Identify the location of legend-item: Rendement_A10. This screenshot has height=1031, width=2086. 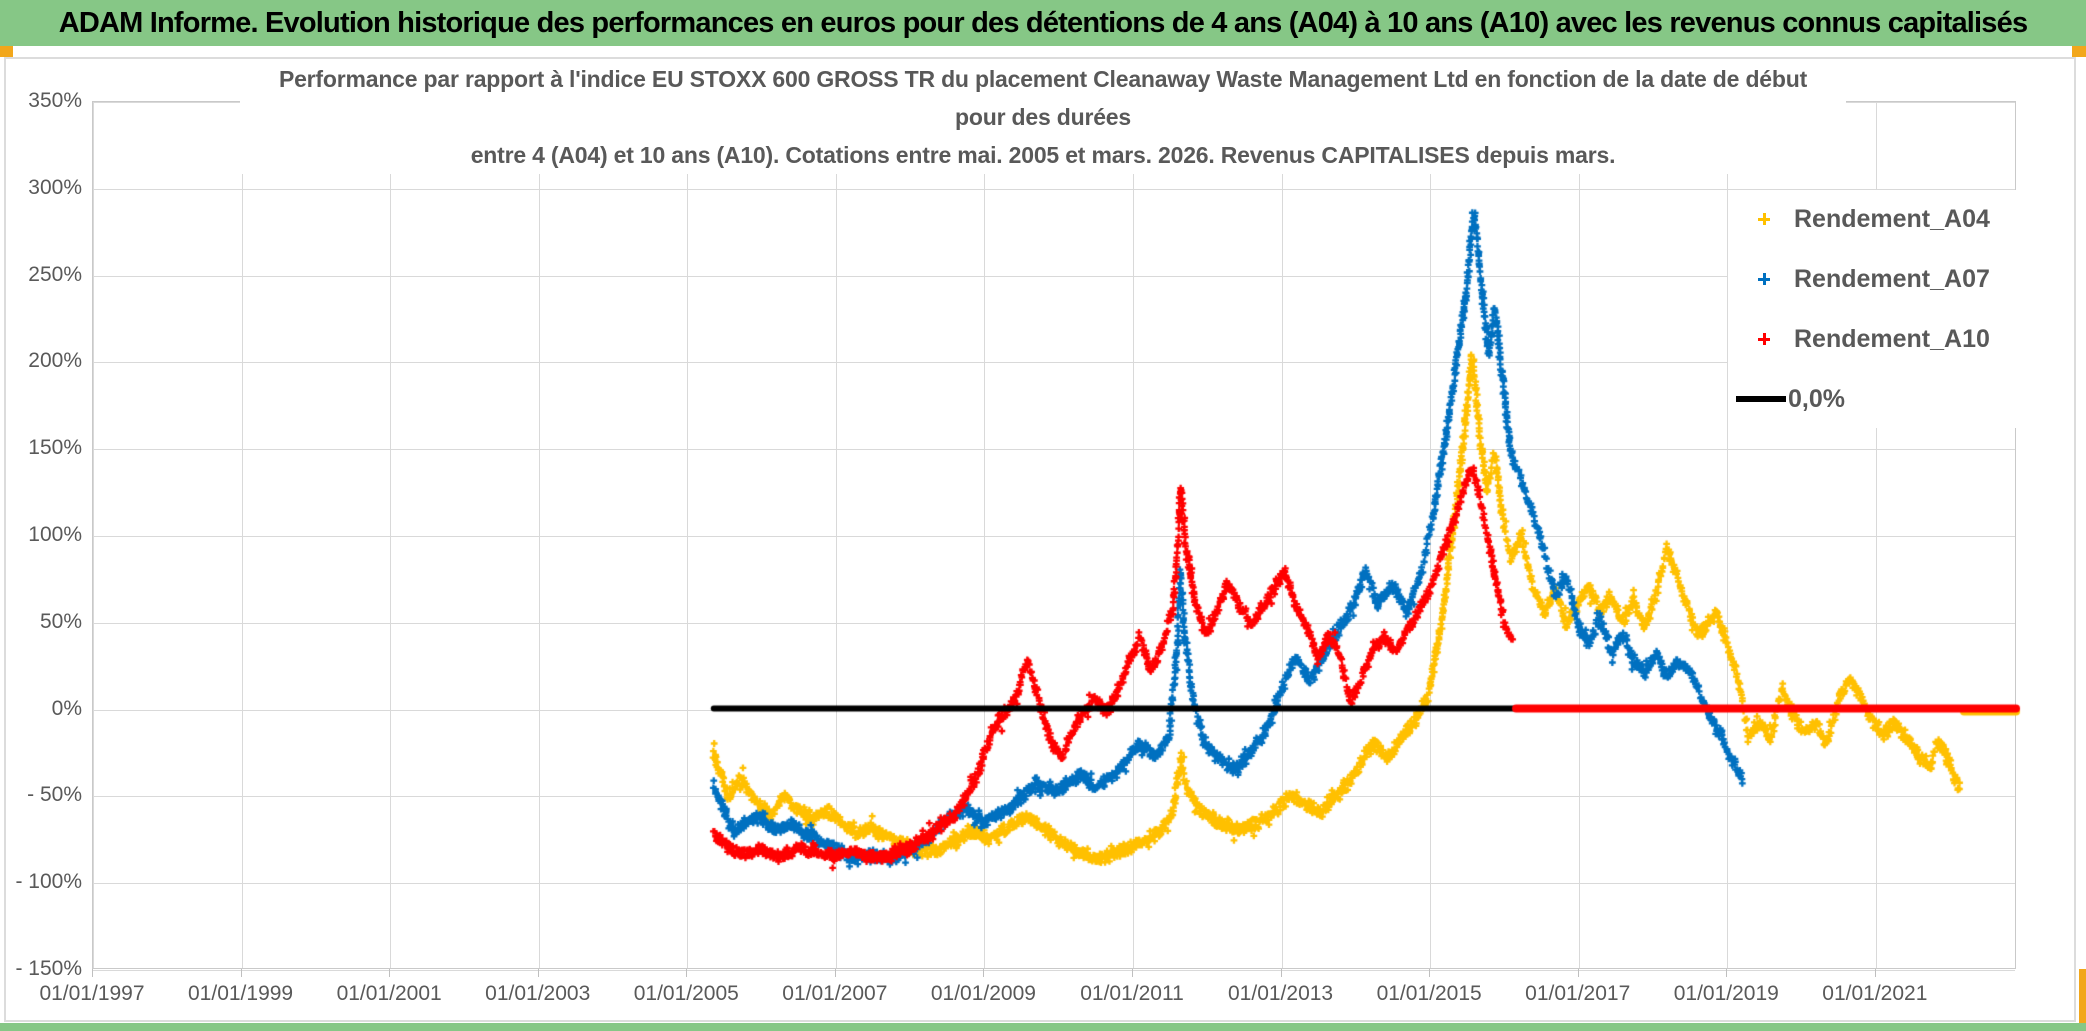
(1873, 339).